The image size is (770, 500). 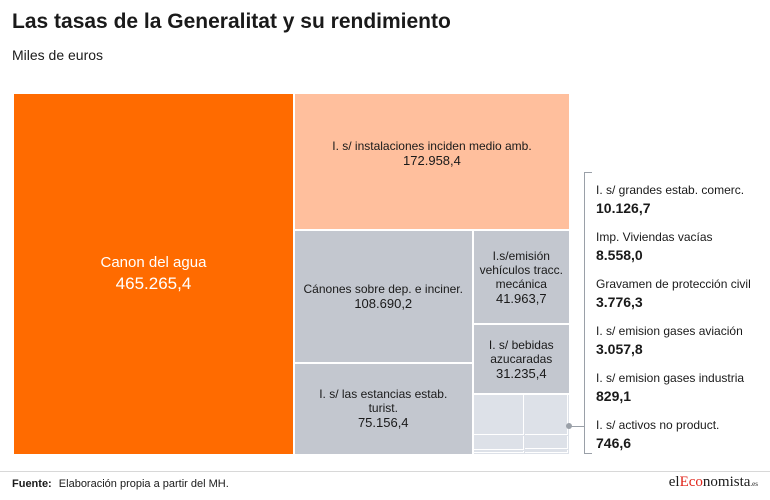 What do you see at coordinates (521, 373) in the screenshot?
I see `treemap-cell-value: 31.235,4` at bounding box center [521, 373].